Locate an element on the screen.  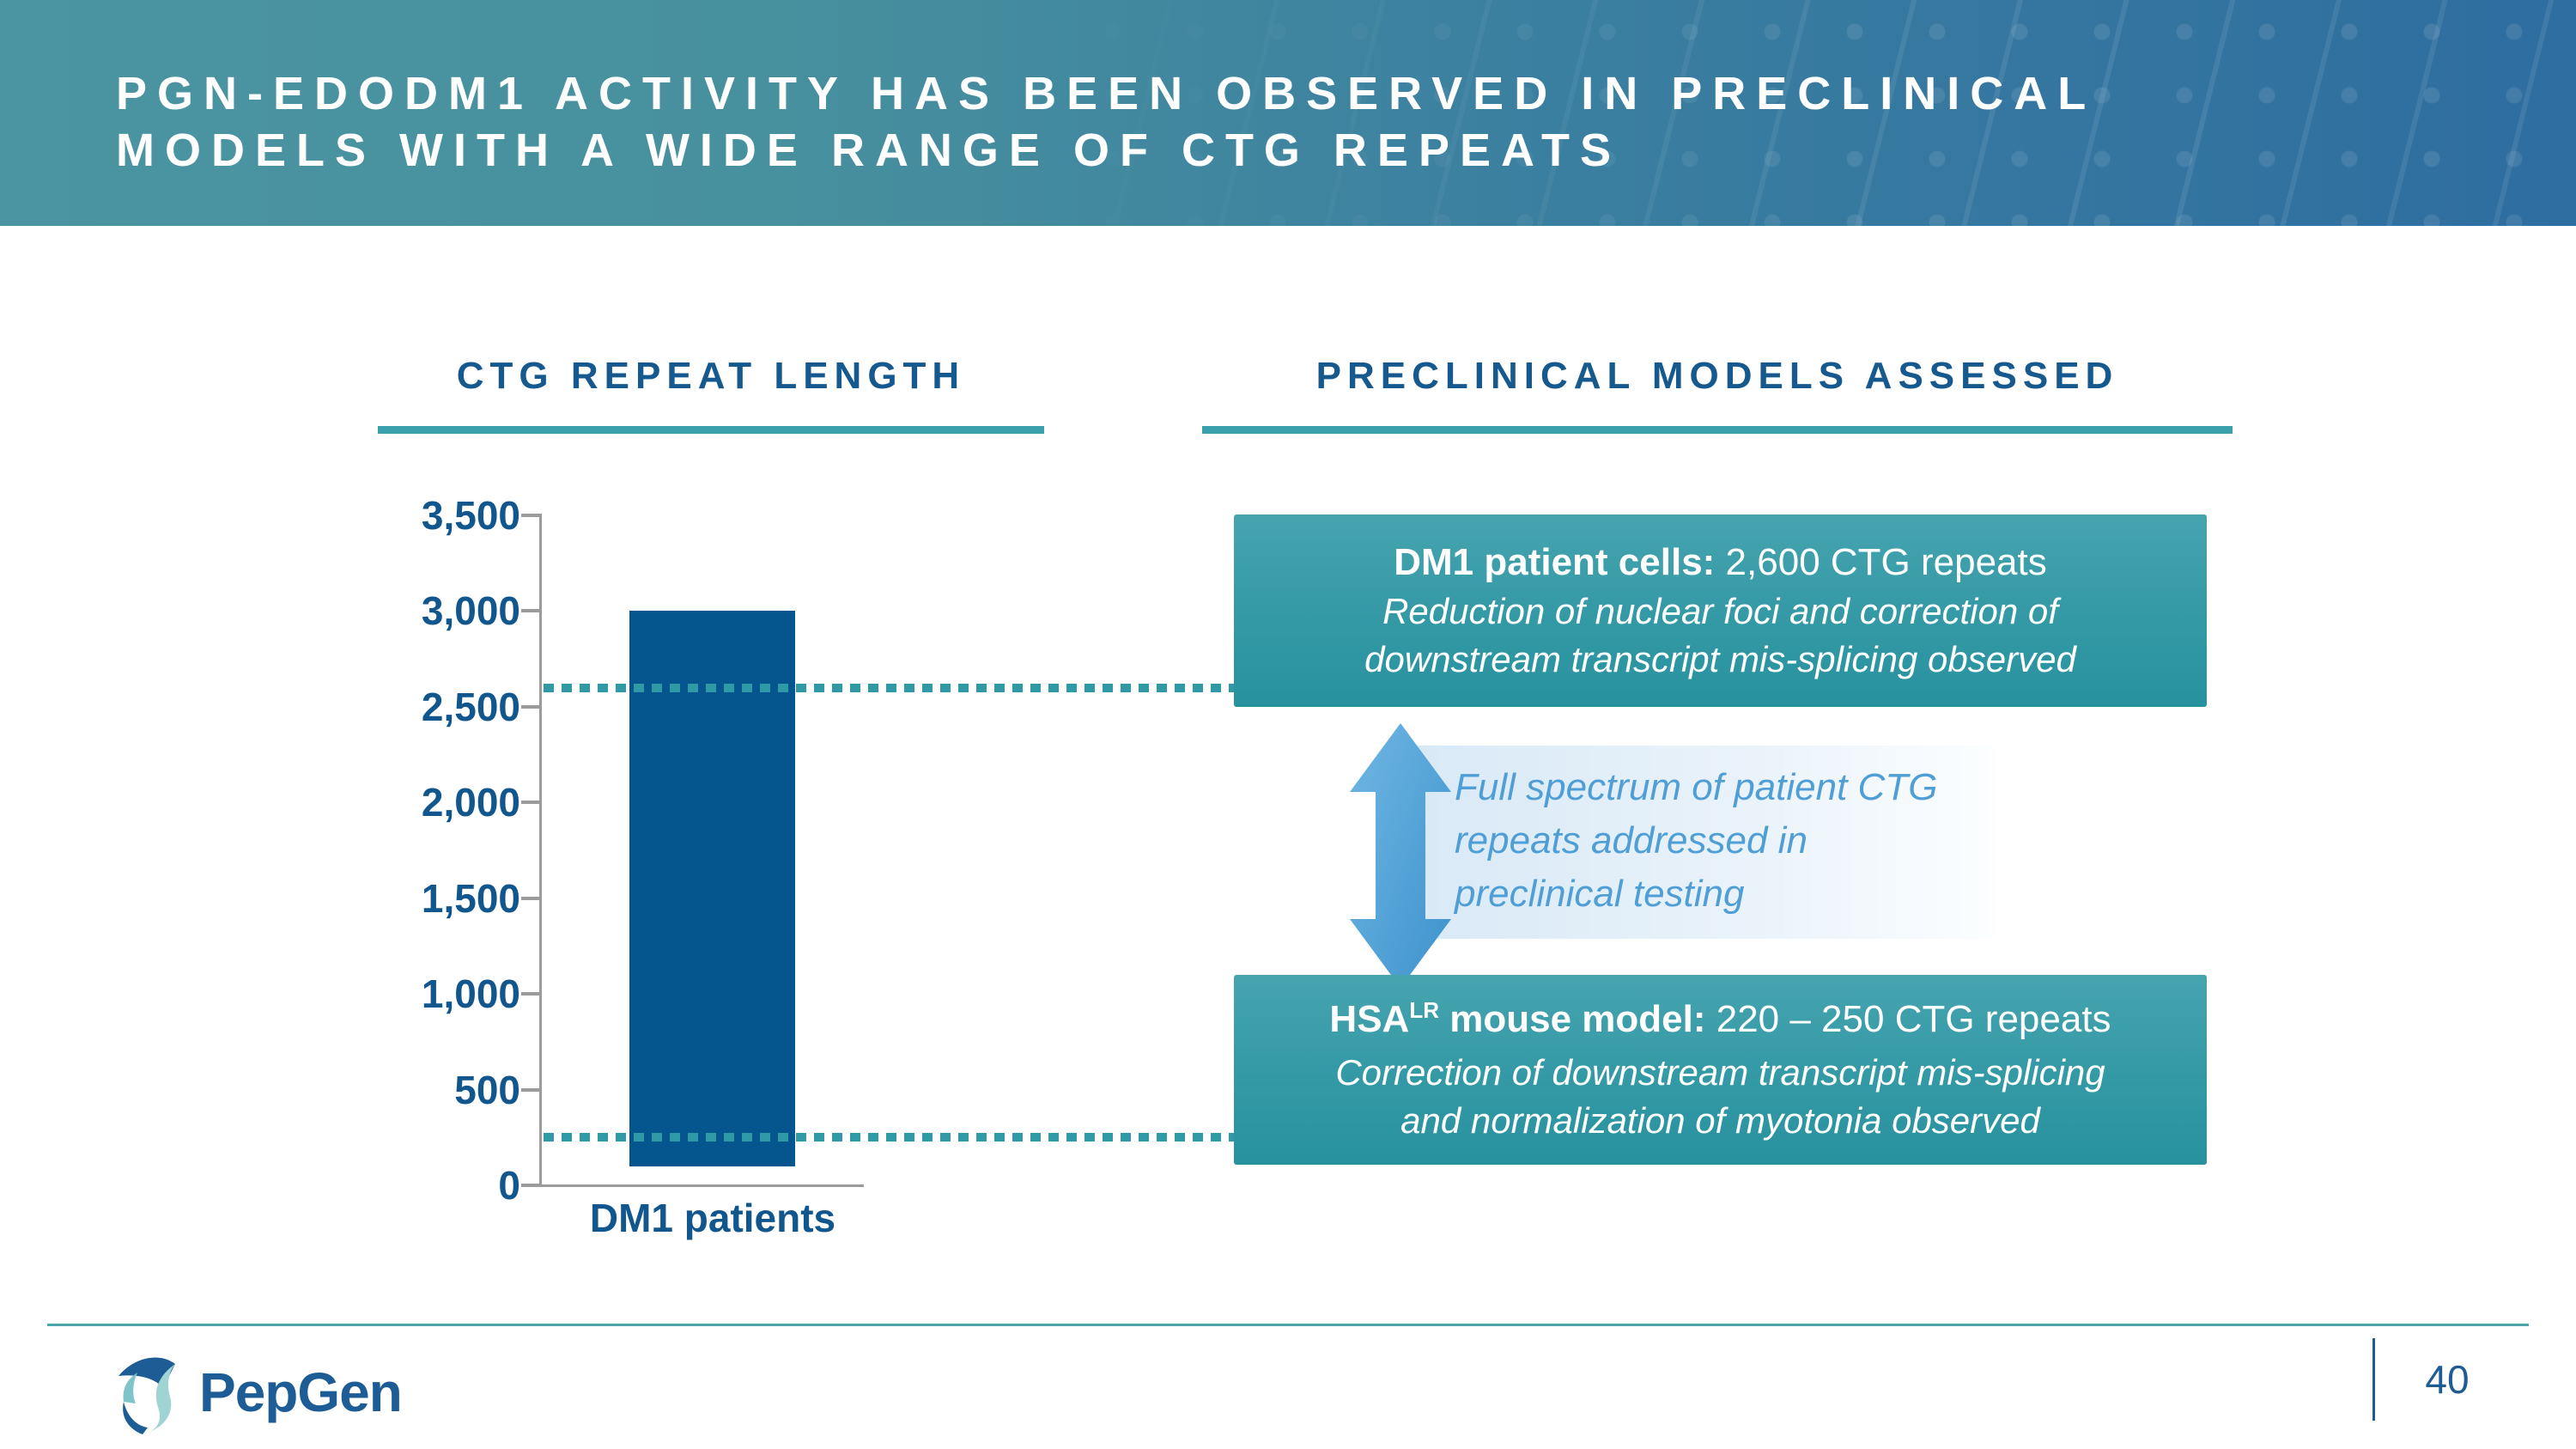
note-panel is located at coordinates (1704, 842).